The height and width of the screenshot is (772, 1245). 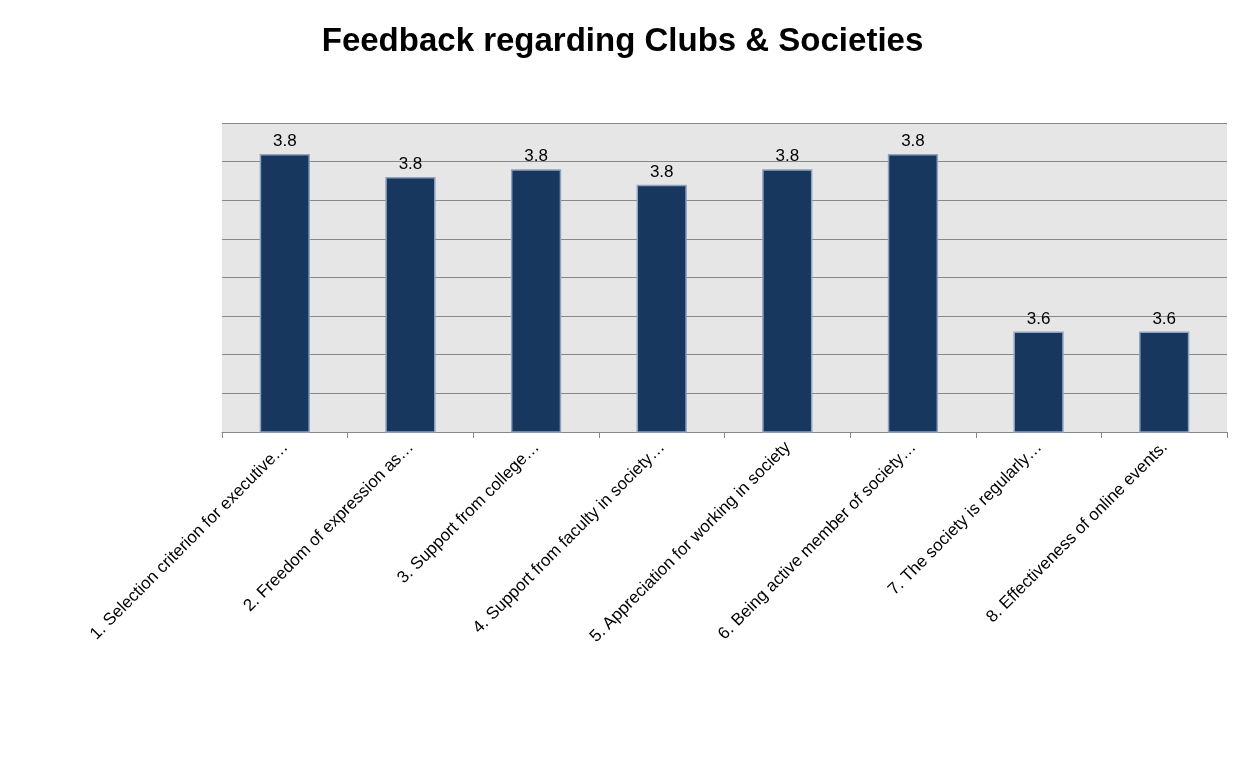 What do you see at coordinates (622, 39) in the screenshot?
I see `chart-title: Feedback regarding Clubs & Societies` at bounding box center [622, 39].